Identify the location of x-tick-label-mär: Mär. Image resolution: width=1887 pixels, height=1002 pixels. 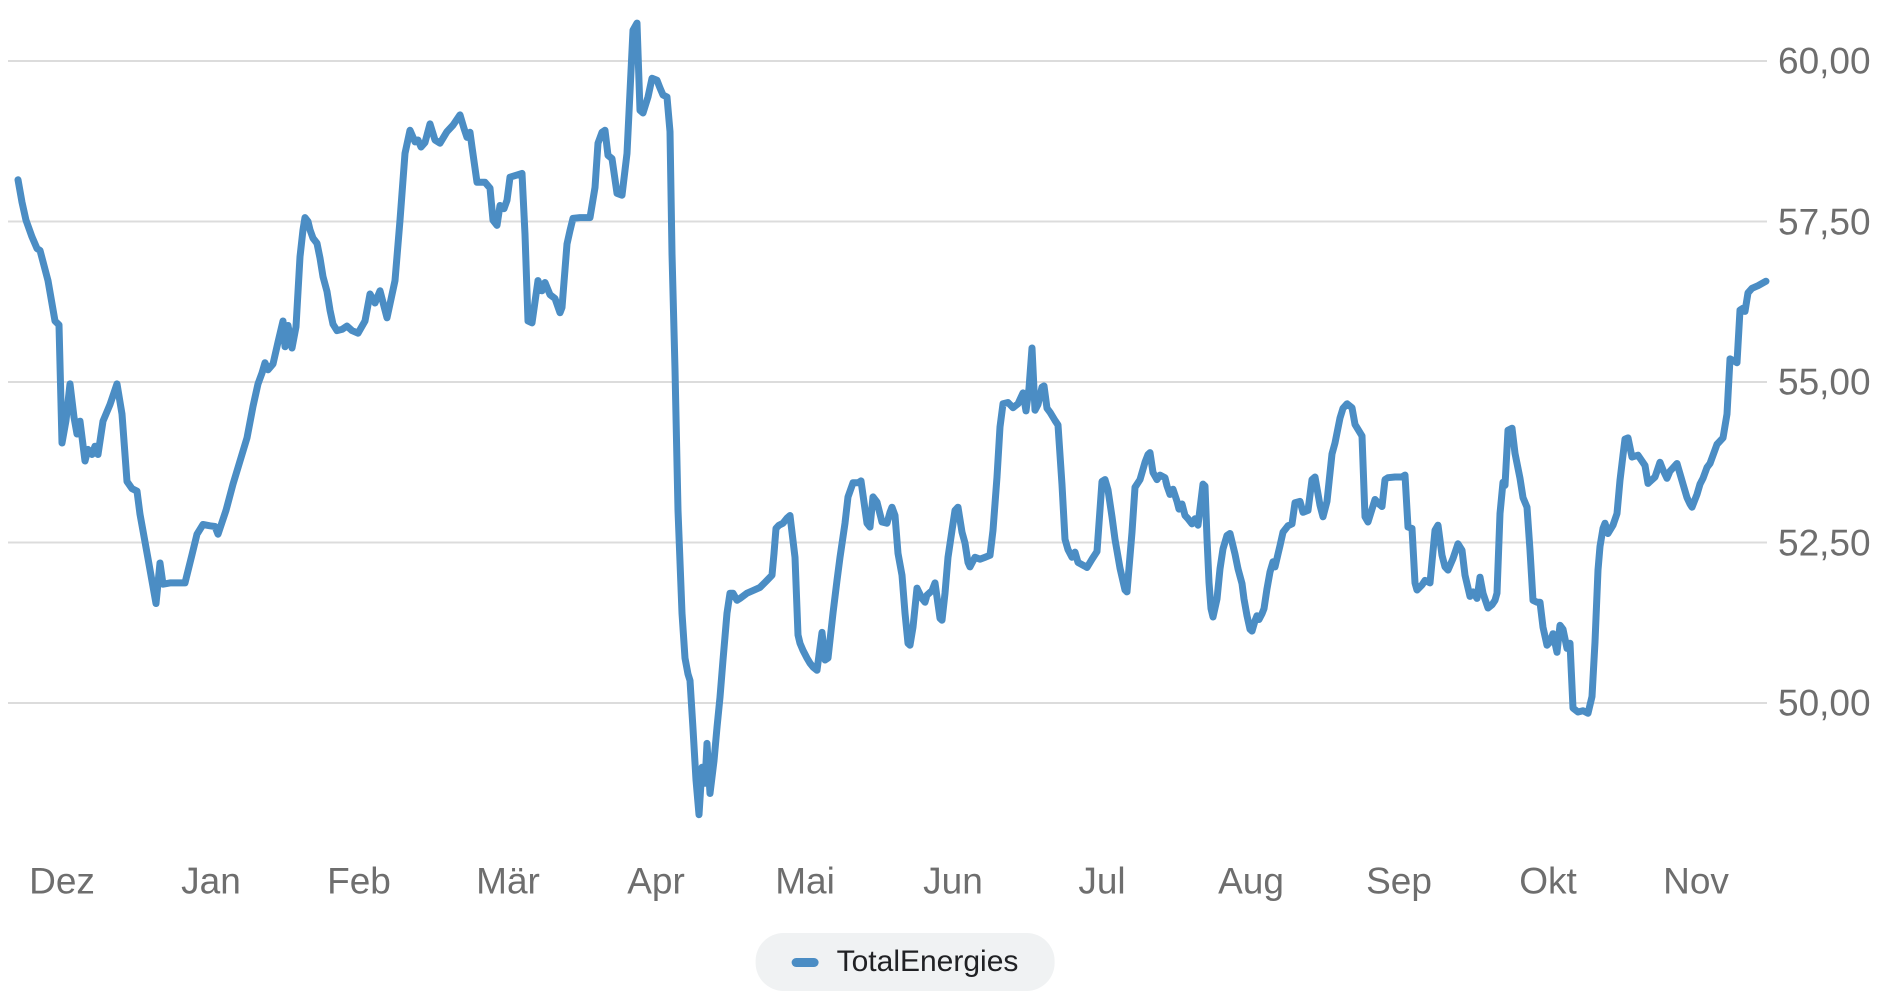
(508, 881).